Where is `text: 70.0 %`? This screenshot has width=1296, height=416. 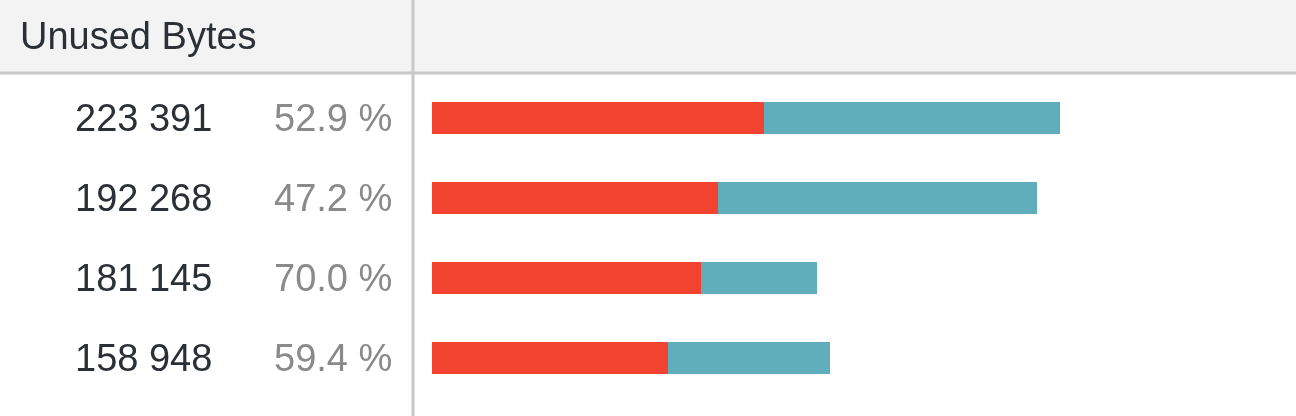
text: 70.0 % is located at coordinates (333, 278).